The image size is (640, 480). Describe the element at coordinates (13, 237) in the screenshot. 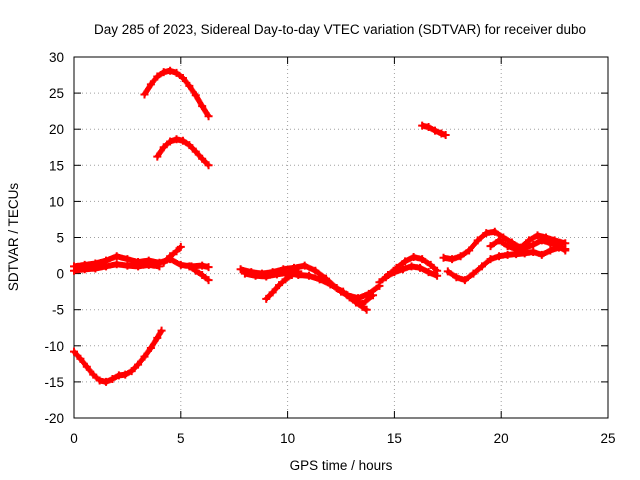

I see `y-axis-label: SDTVAR / TECUs` at that location.